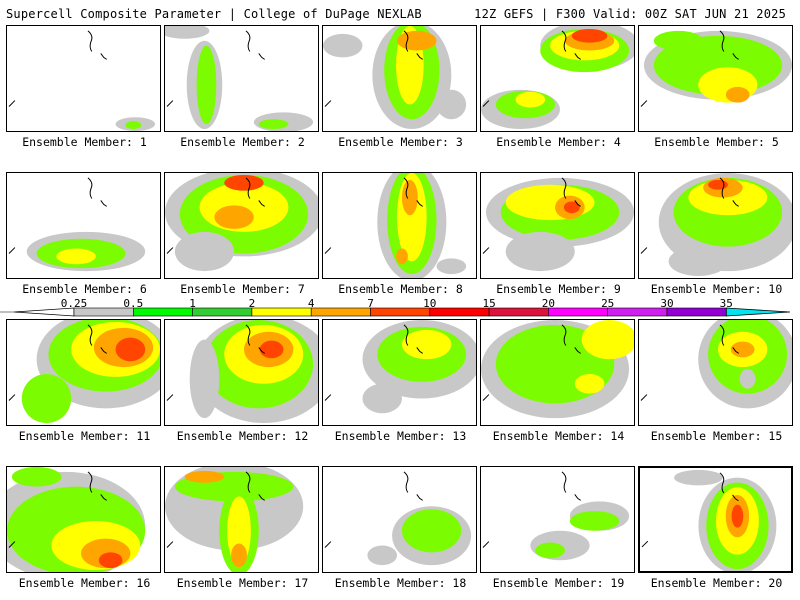  Describe the element at coordinates (558, 583) in the screenshot. I see `ensemble-member-label-19: Ensemble Member: 19` at that location.